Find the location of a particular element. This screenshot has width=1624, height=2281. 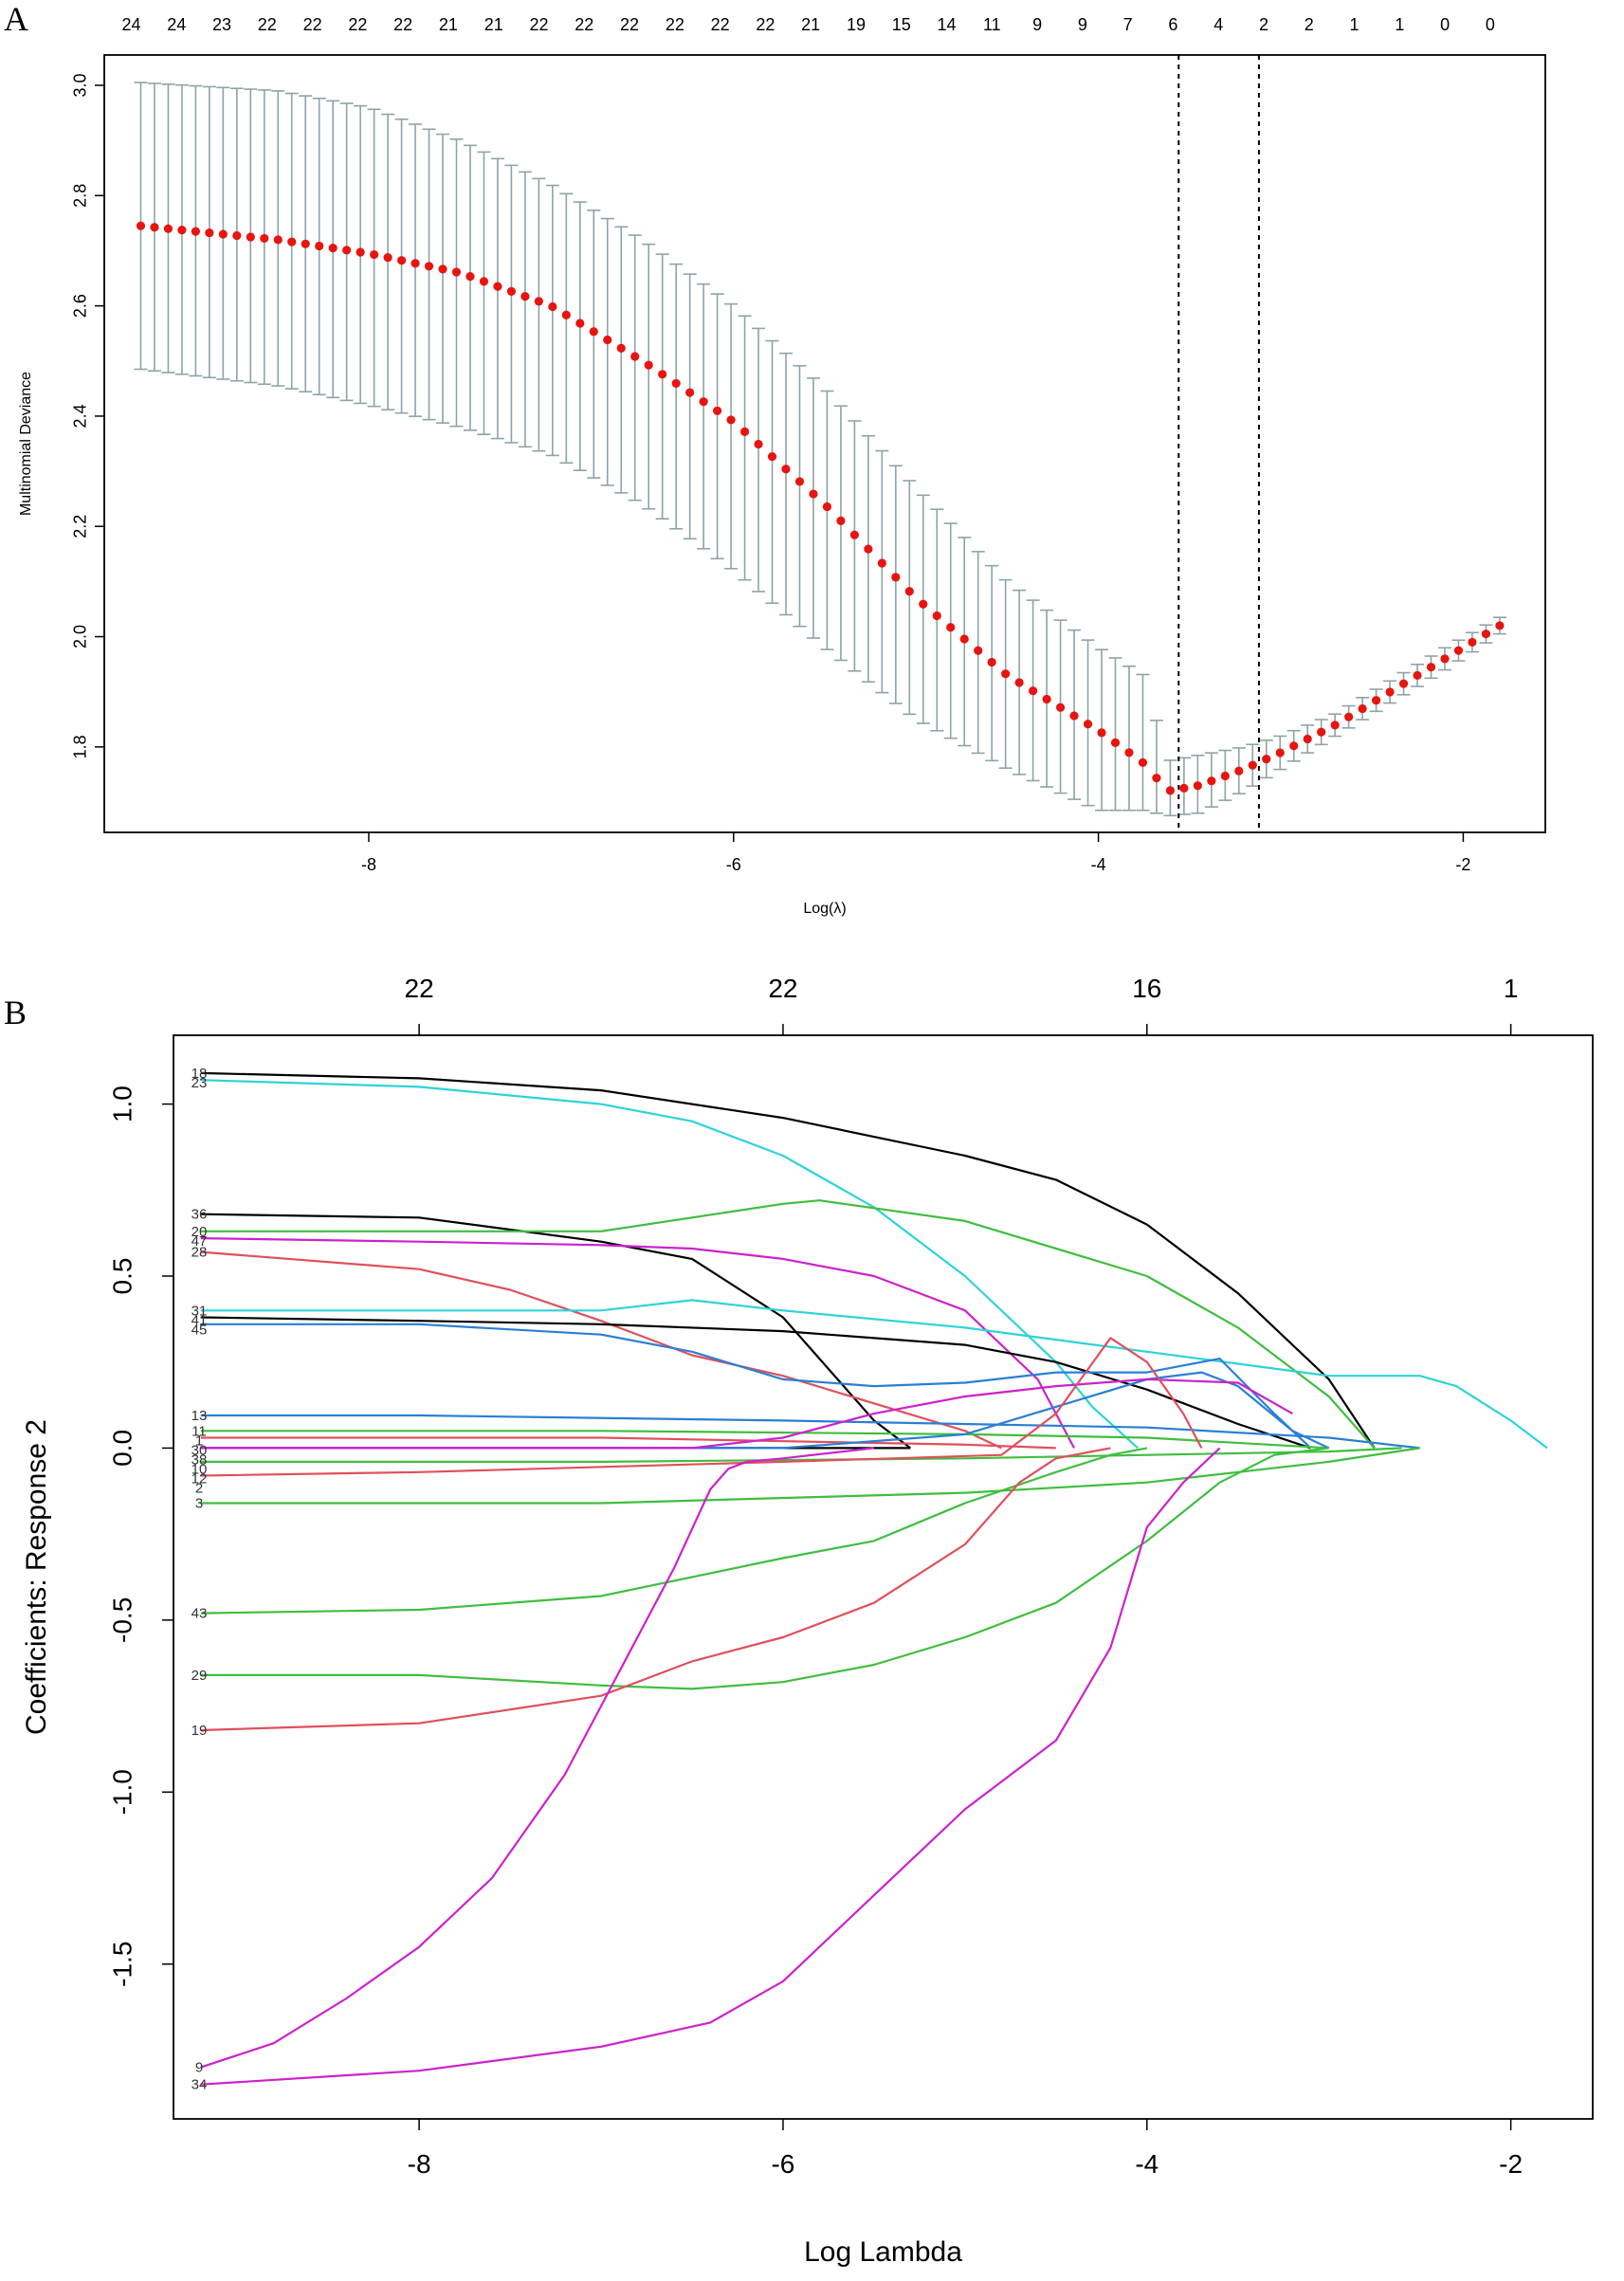

y-tick-label: -0.5 is located at coordinates (122, 1620).